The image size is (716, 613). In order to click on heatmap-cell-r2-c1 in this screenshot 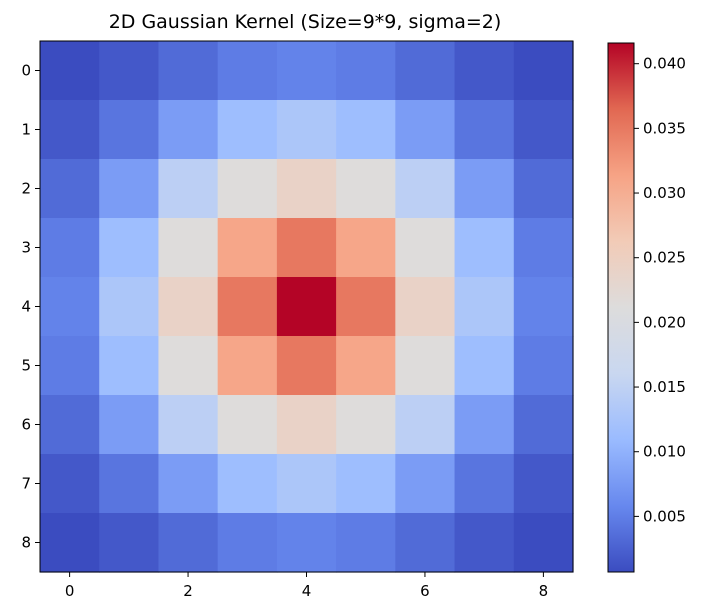, I will do `click(129, 189)`.